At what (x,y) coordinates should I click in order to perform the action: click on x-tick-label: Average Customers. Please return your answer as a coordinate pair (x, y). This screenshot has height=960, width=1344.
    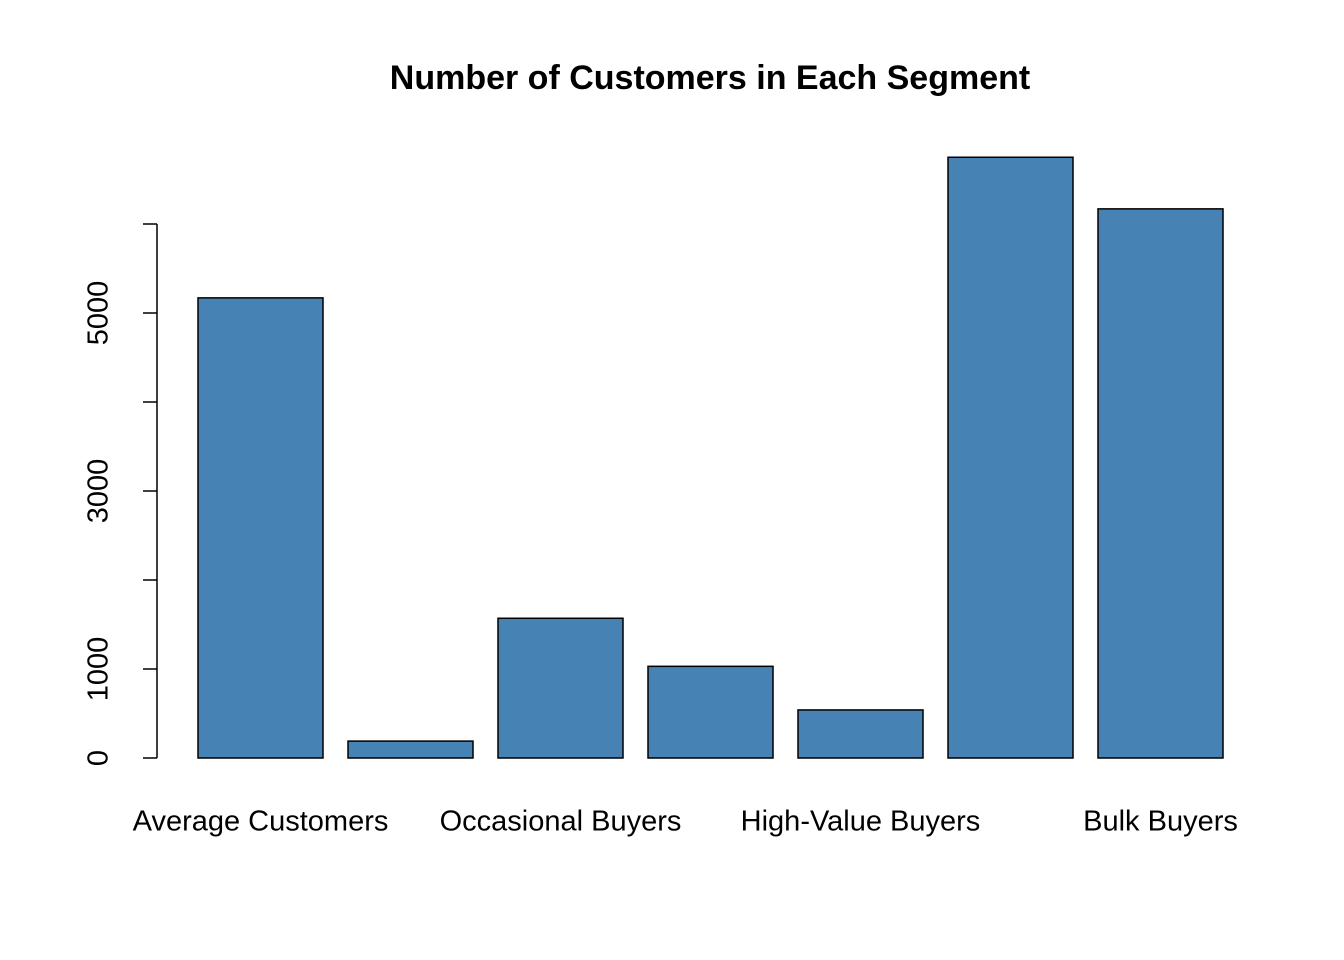
    Looking at the image, I should click on (261, 822).